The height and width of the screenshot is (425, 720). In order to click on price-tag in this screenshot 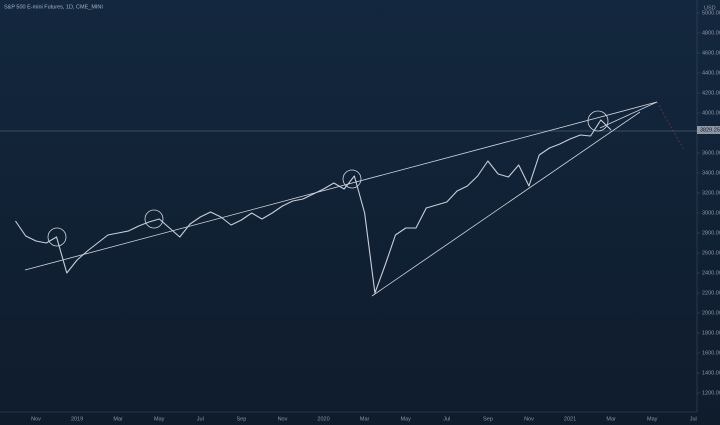, I will do `click(708, 130)`.